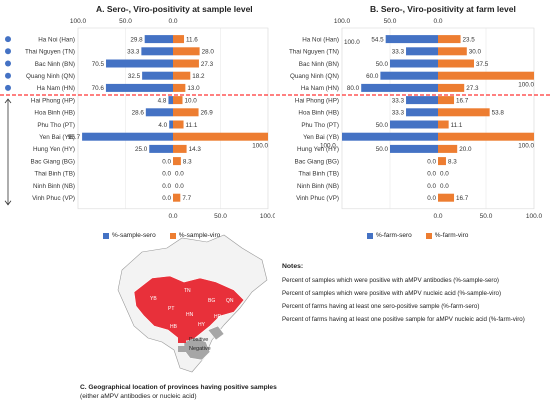 The height and width of the screenshot is (415, 550). Describe the element at coordinates (161, 235) in the screenshot. I see `legend-a: %-sample-sero %-sample-viro` at that location.